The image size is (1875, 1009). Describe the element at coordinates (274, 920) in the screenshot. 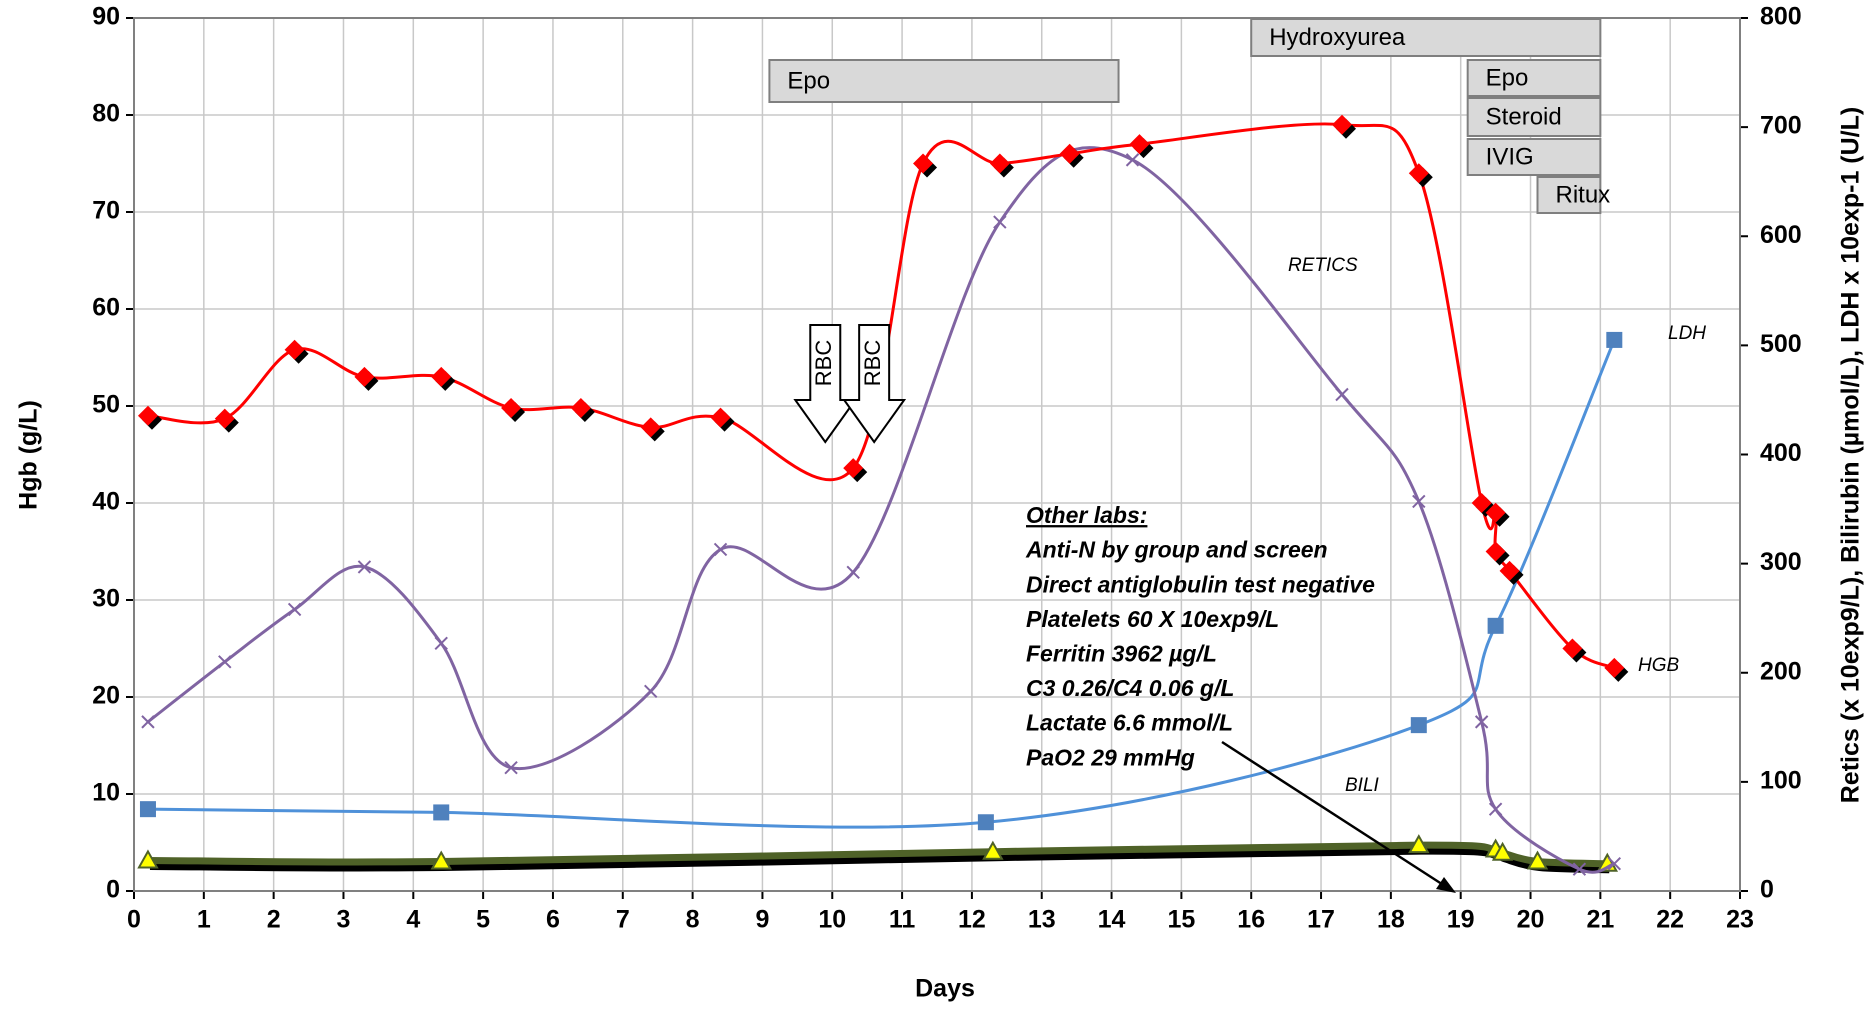

I see `x-tick-label: 2` at that location.